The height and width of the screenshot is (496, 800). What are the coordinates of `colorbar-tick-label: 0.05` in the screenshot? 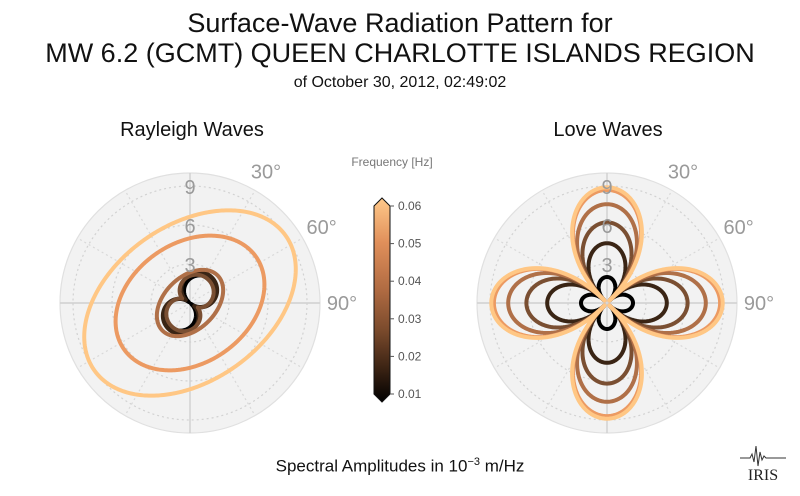 It's located at (410, 244).